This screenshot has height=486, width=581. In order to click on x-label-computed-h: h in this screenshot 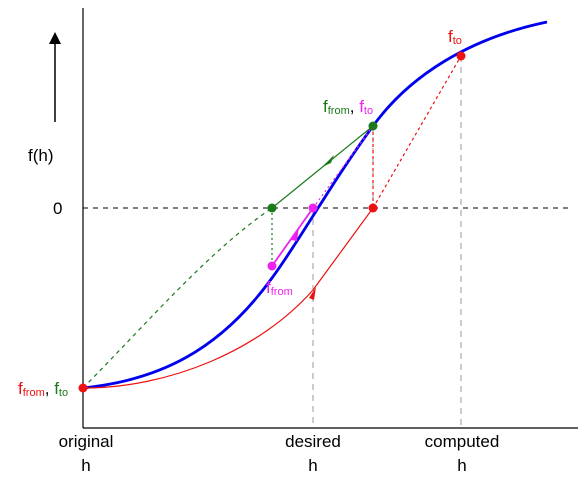, I will do `click(461, 465)`.